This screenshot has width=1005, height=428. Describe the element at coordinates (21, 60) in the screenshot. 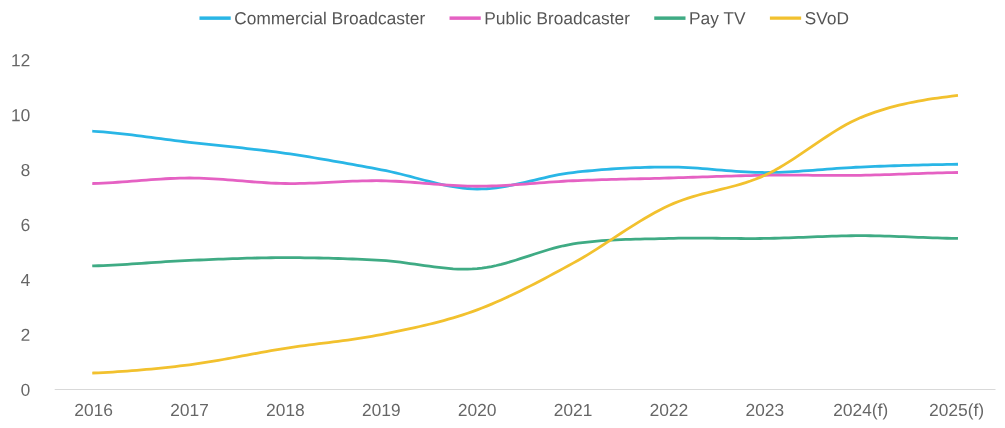

I see `y-tick-label: 12` at that location.